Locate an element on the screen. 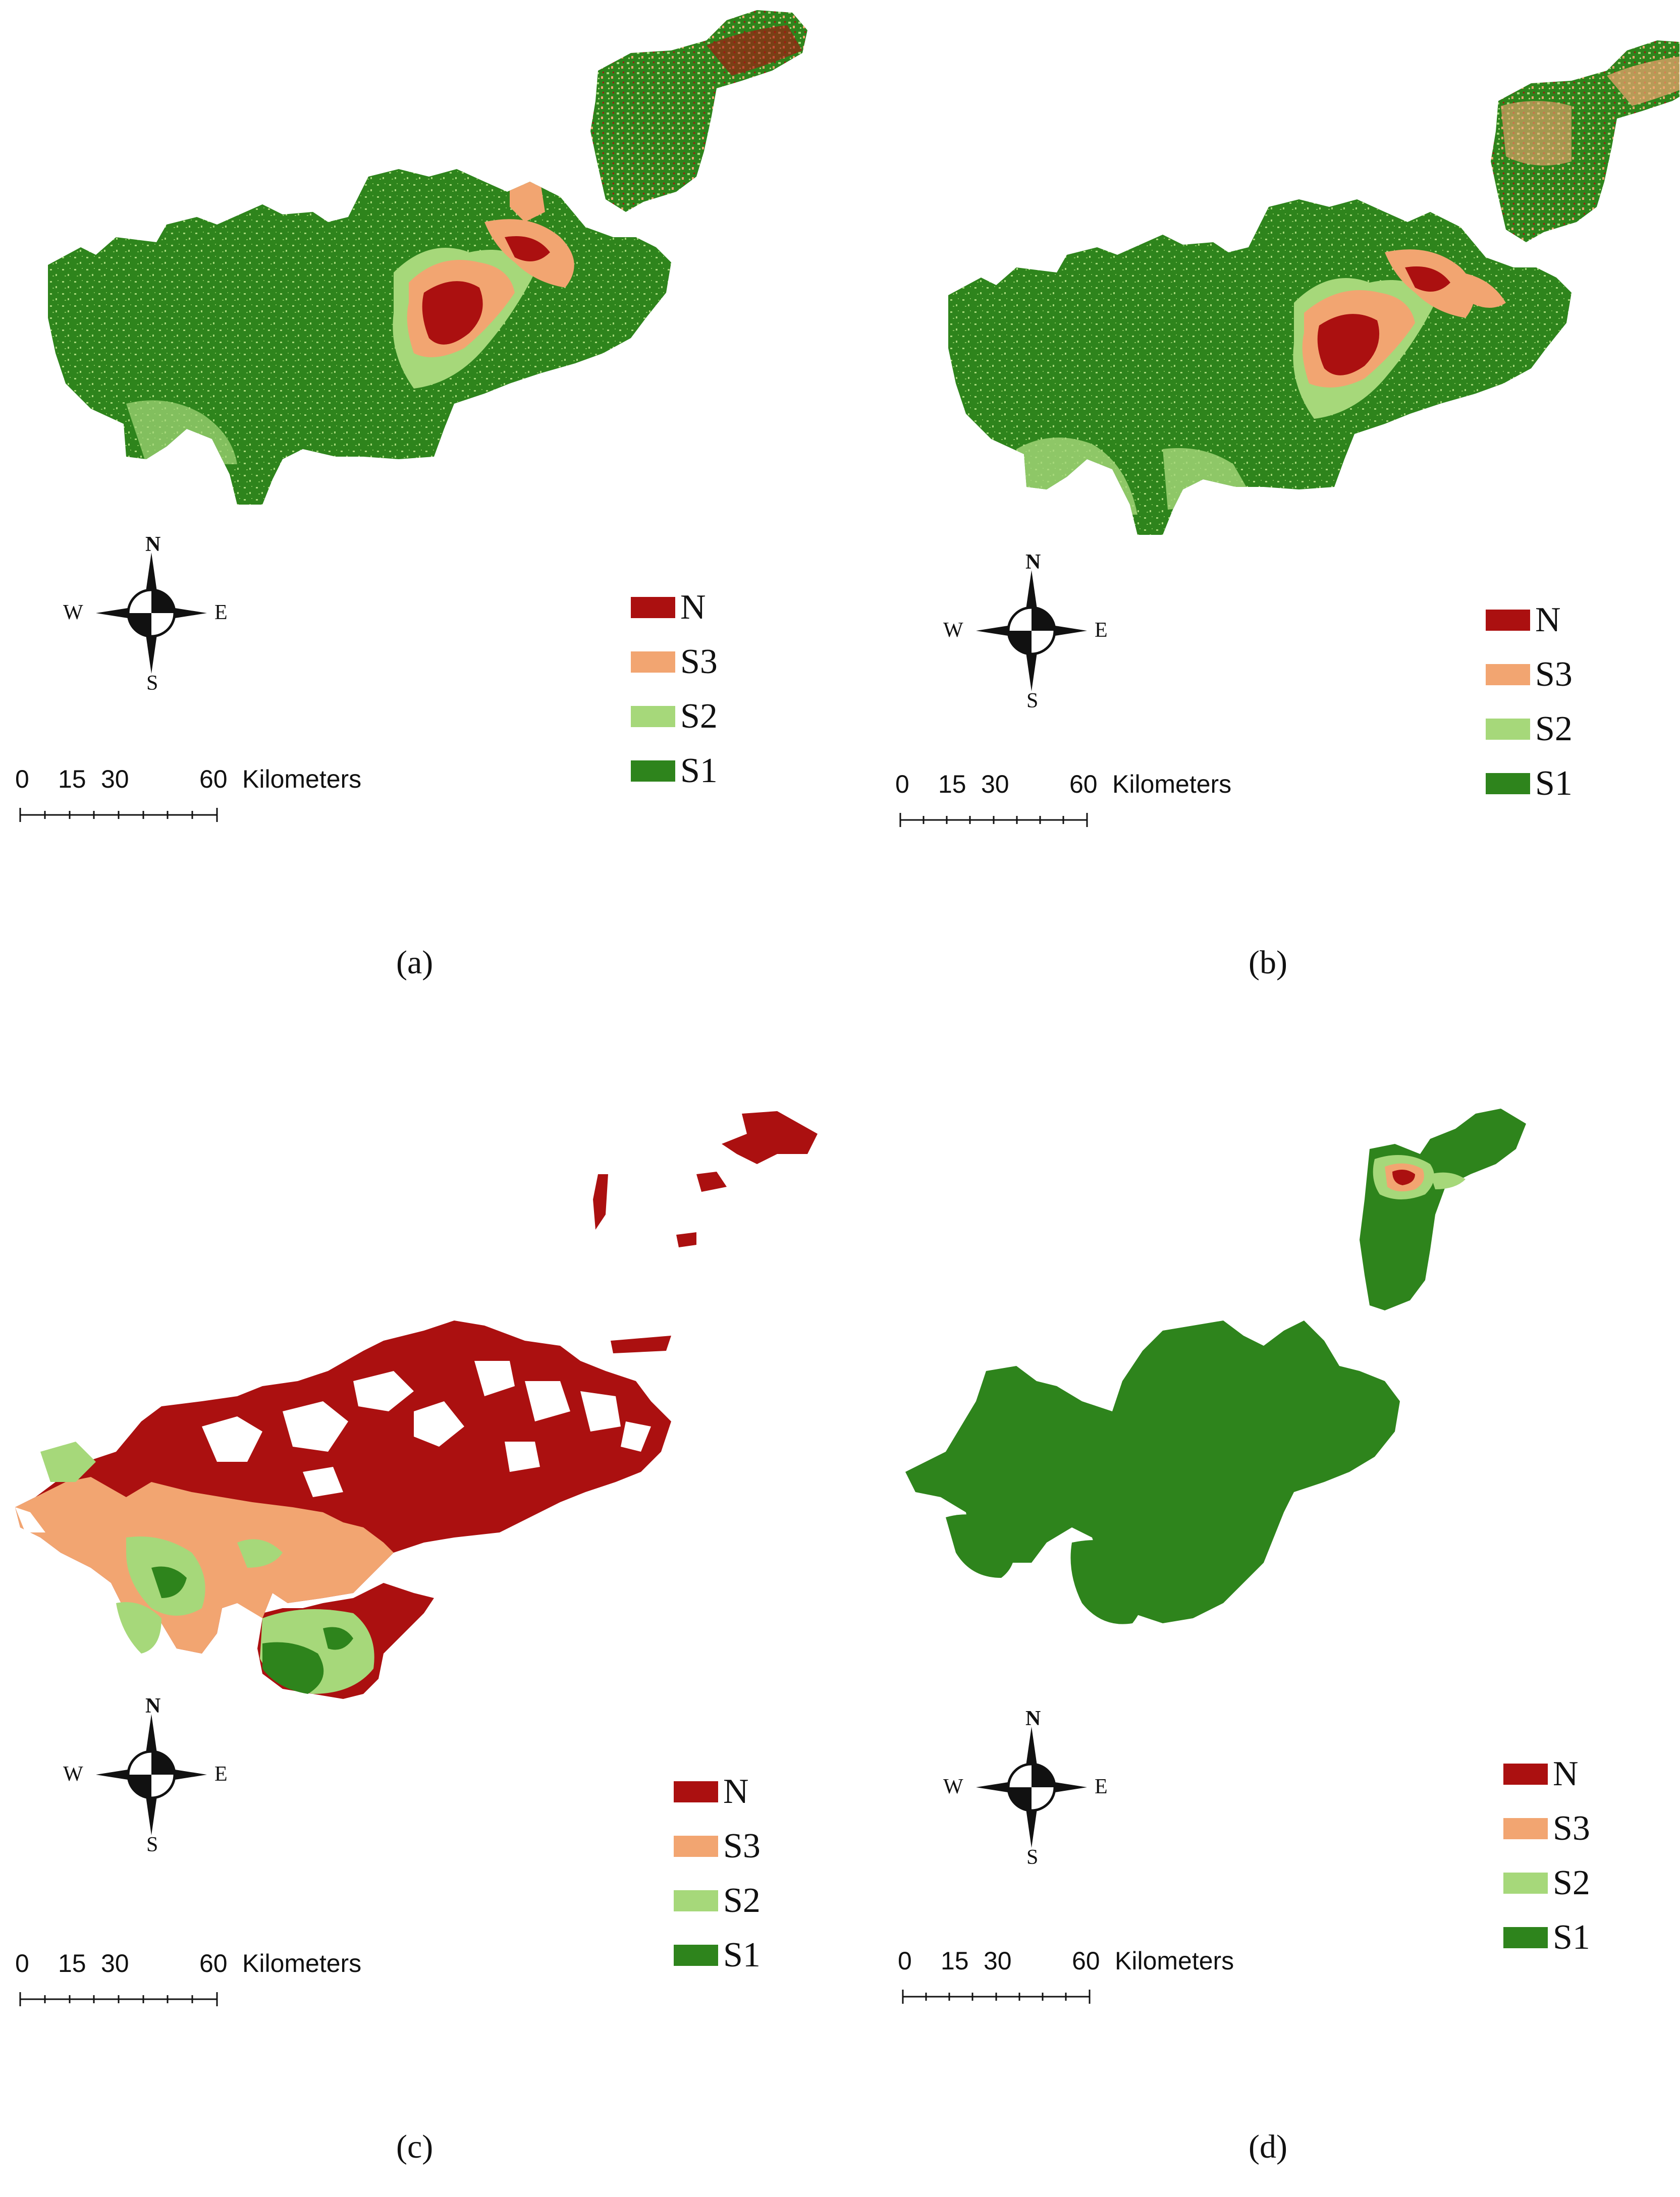  legend-d: N S3 S2 S1 is located at coordinates (1547, 1856).